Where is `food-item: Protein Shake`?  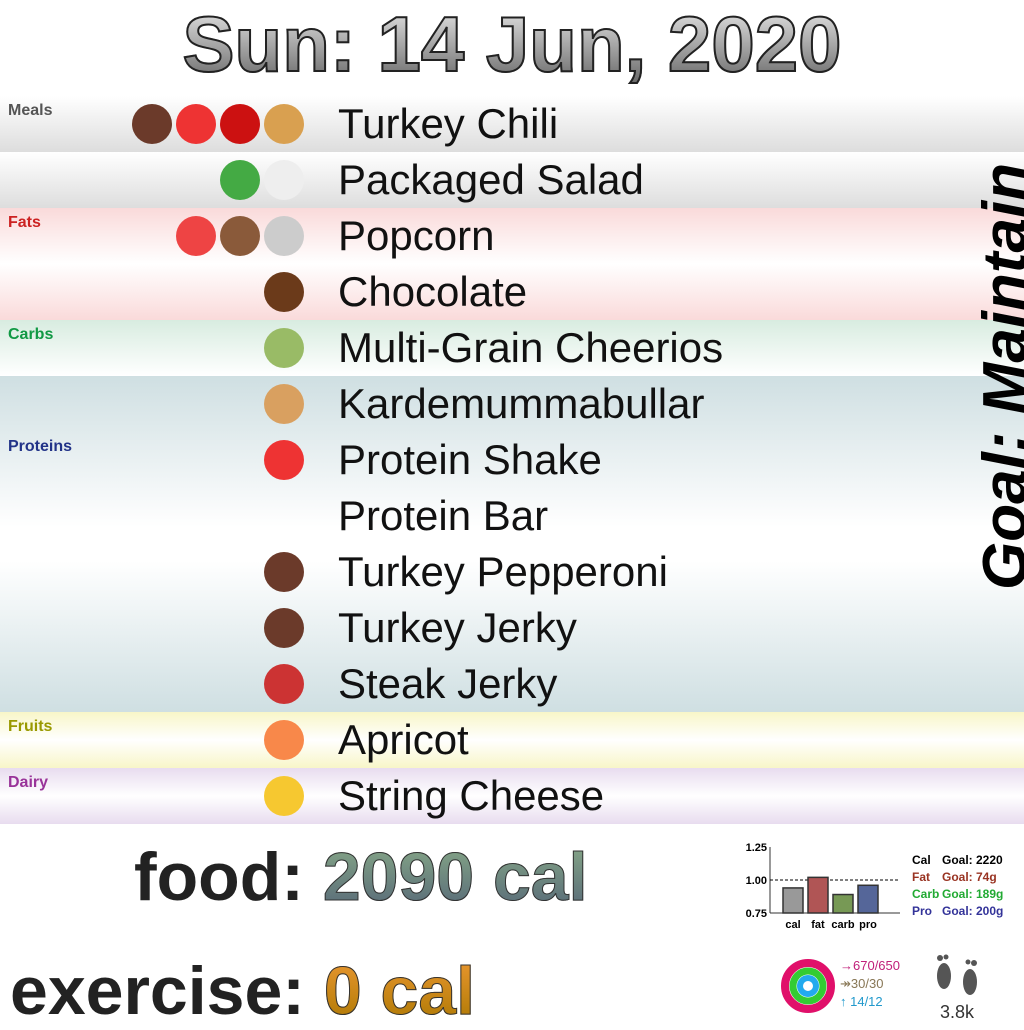 food-item: Protein Shake is located at coordinates (512, 460).